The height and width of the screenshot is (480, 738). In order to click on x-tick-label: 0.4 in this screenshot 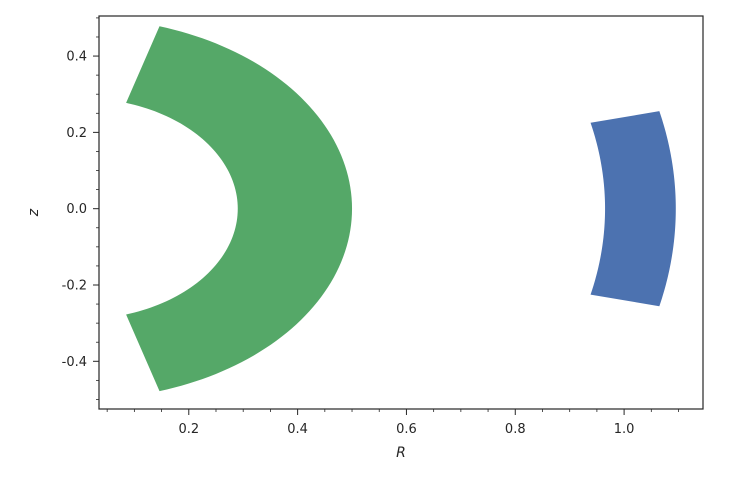, I will do `click(297, 429)`.